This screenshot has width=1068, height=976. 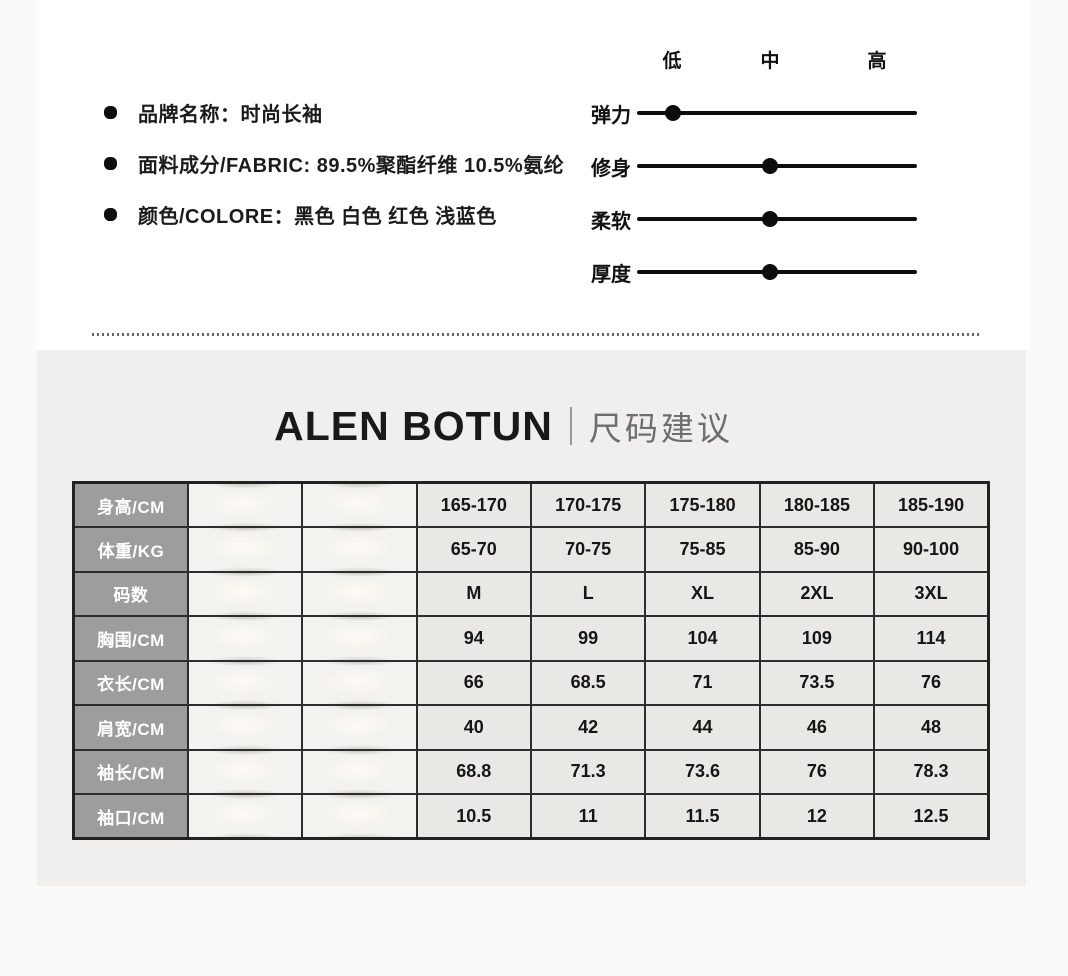 I want to click on size-value-cell: M, so click(x=474, y=593).